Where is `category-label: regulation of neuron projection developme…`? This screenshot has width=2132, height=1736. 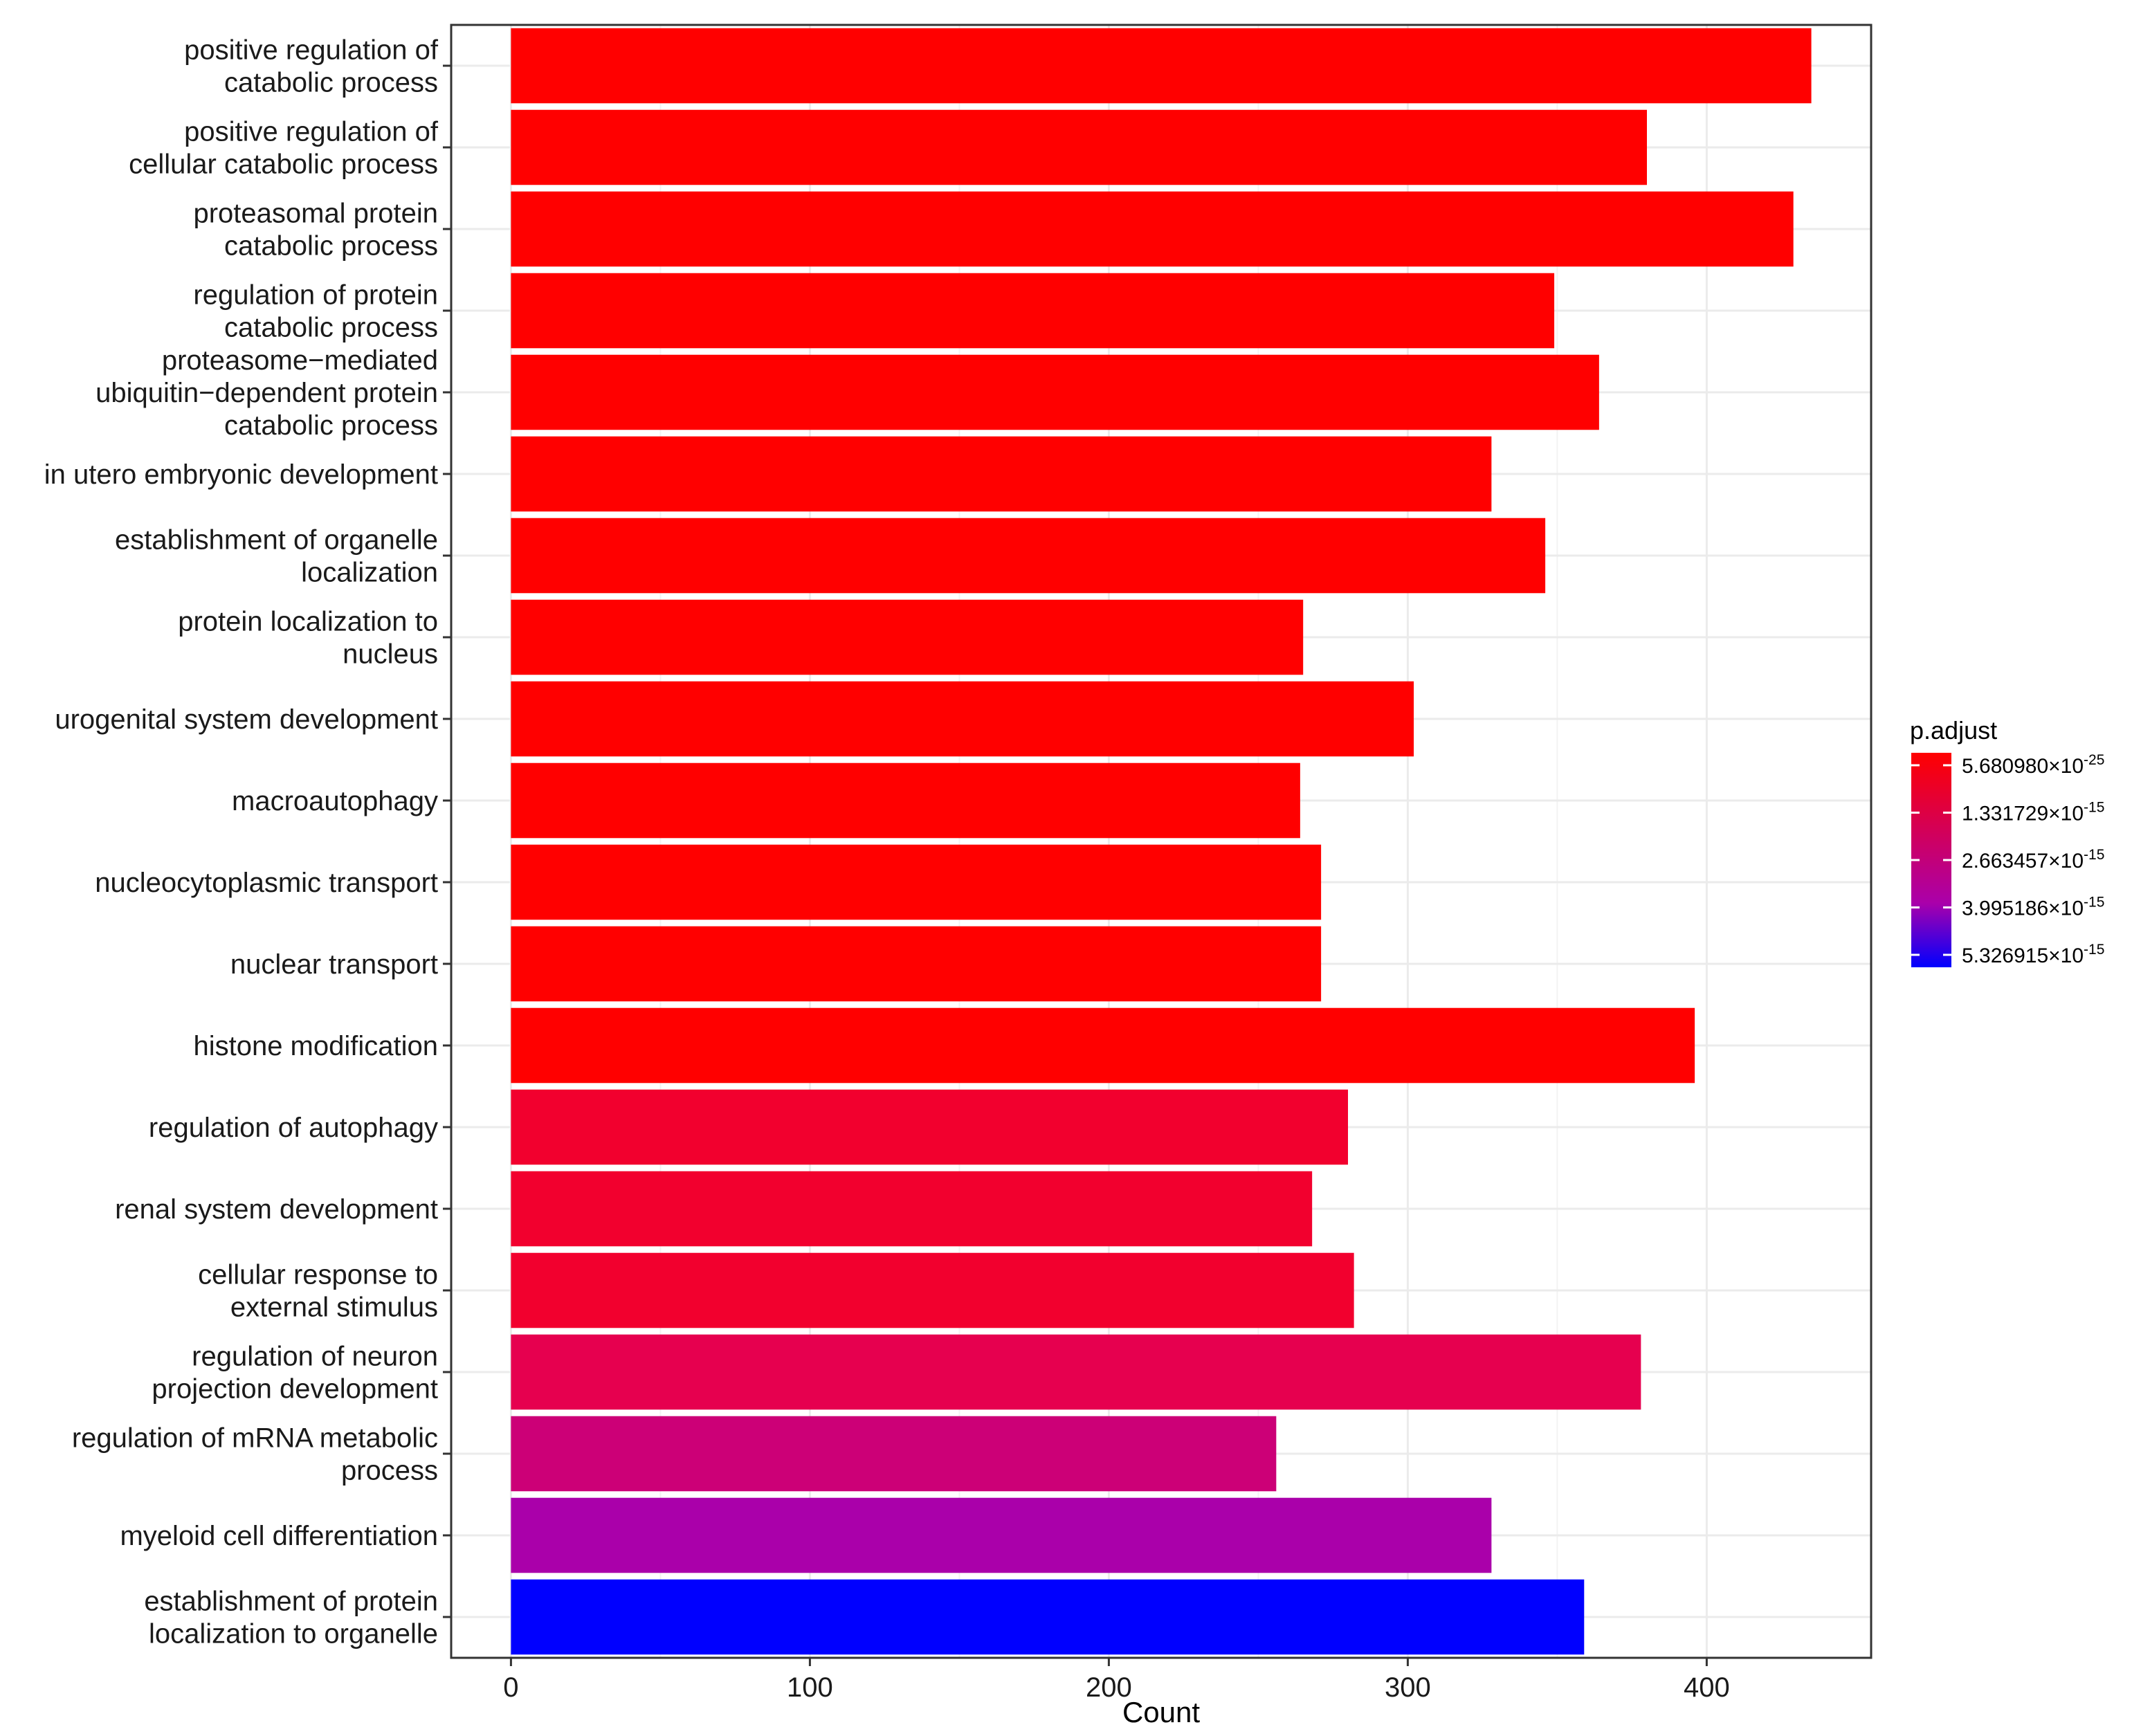
category-label: regulation of neuron projection developme… is located at coordinates (295, 1373).